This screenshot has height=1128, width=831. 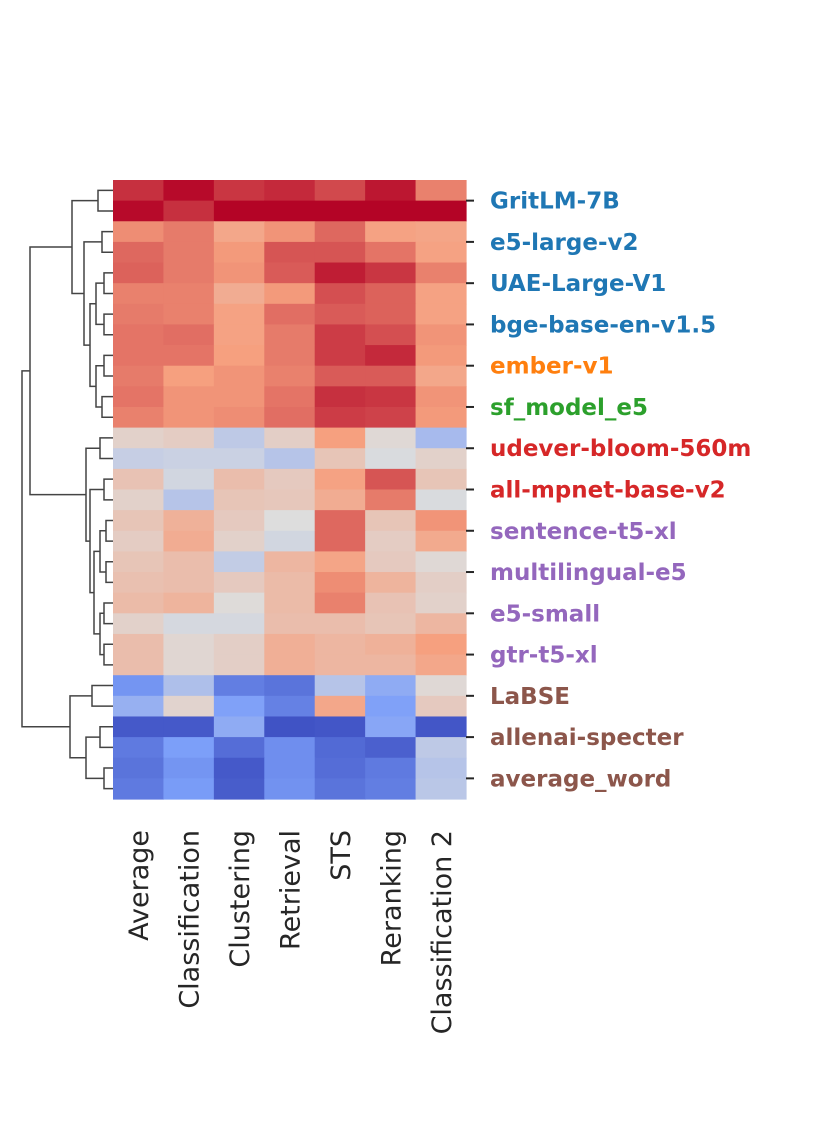 What do you see at coordinates (555, 202) in the screenshot?
I see `row-label: GritLM-7B` at bounding box center [555, 202].